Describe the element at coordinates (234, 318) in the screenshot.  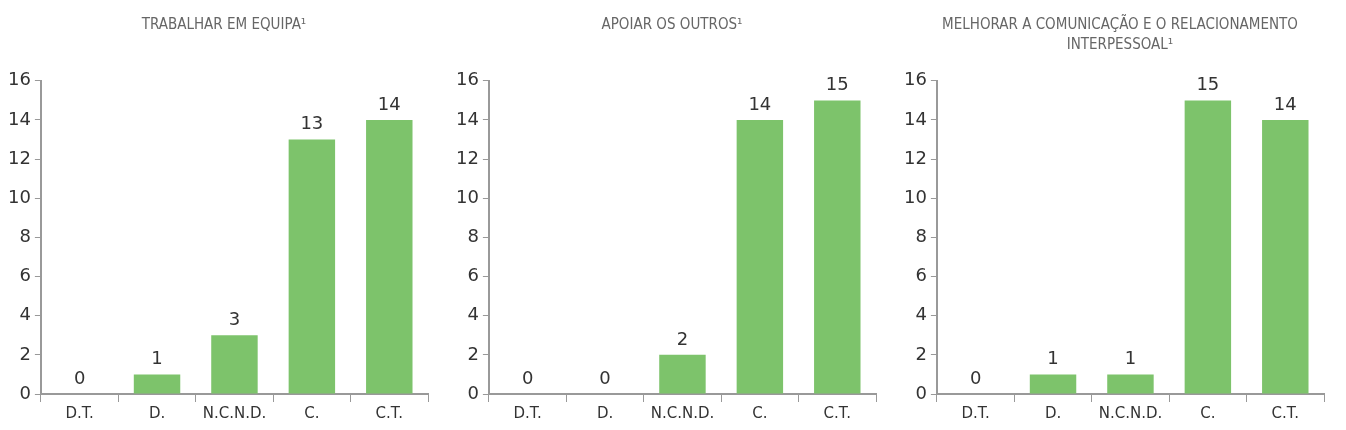
I see `data-label: 3` at that location.